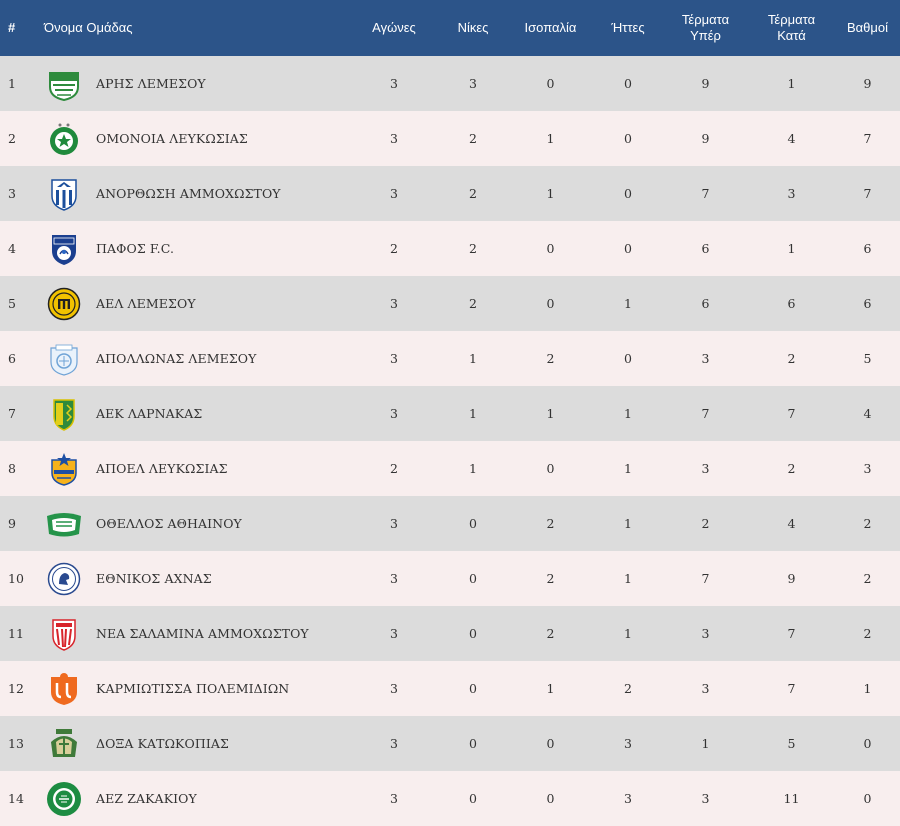 The height and width of the screenshot is (826, 900). What do you see at coordinates (867, 523) in the screenshot?
I see `points-cell: 2` at bounding box center [867, 523].